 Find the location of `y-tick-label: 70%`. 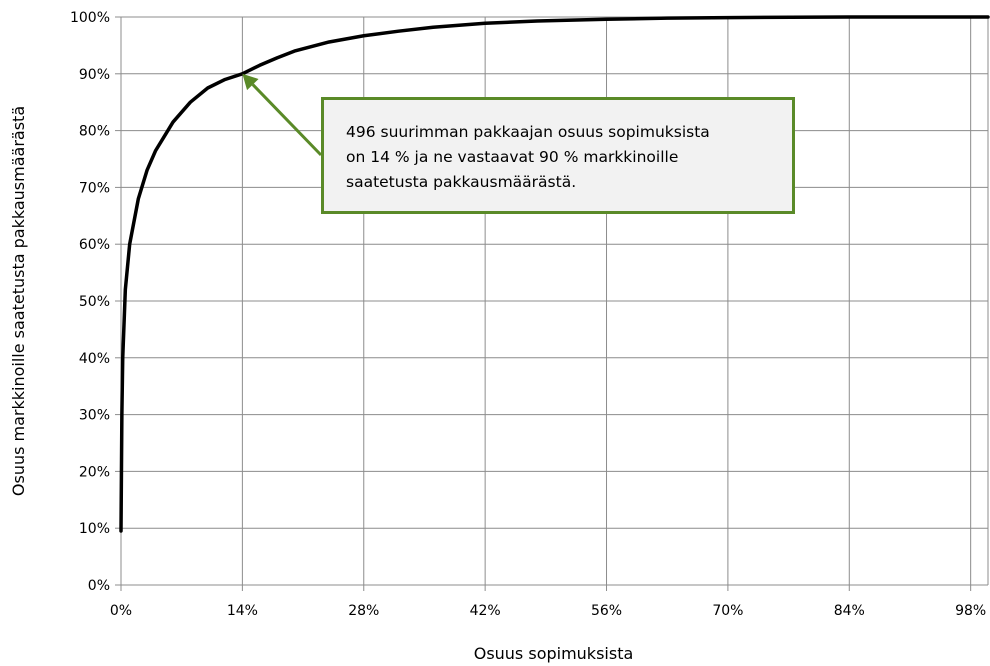

y-tick-label: 70% is located at coordinates (94, 188).